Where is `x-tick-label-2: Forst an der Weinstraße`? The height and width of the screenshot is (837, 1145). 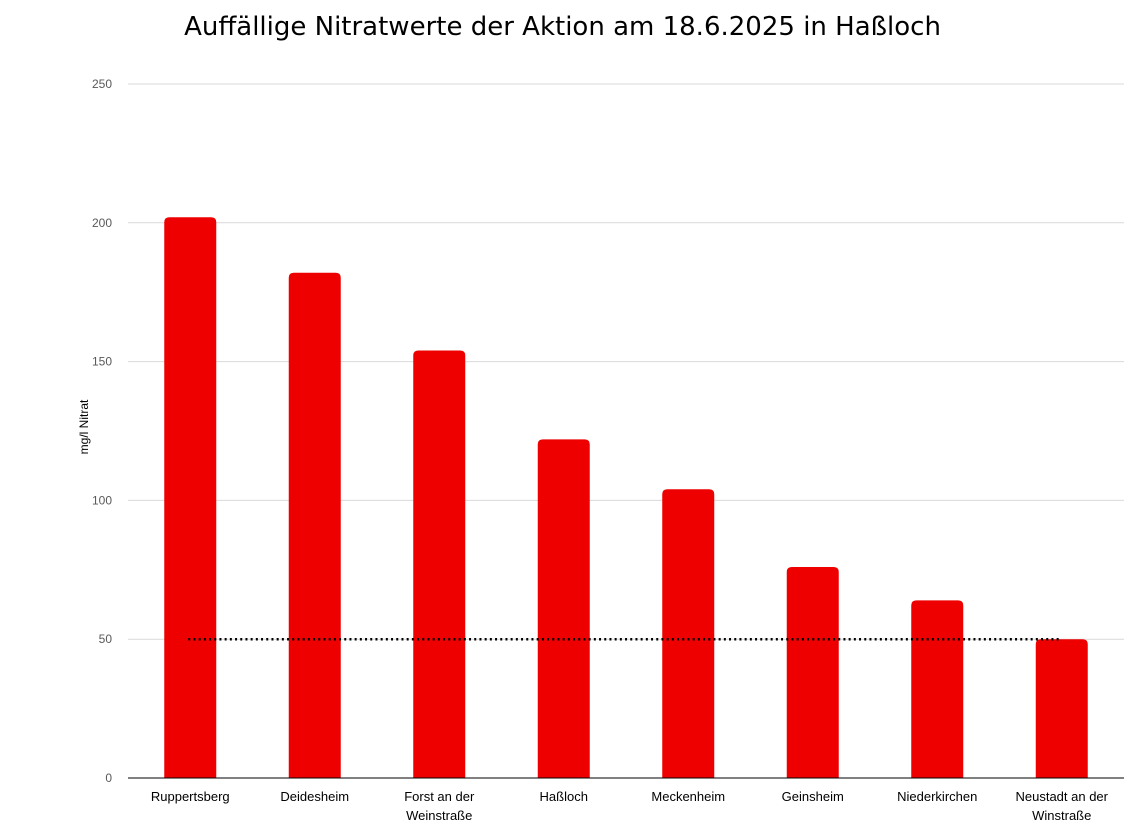
x-tick-label-2: Forst an der Weinstraße is located at coordinates (439, 806).